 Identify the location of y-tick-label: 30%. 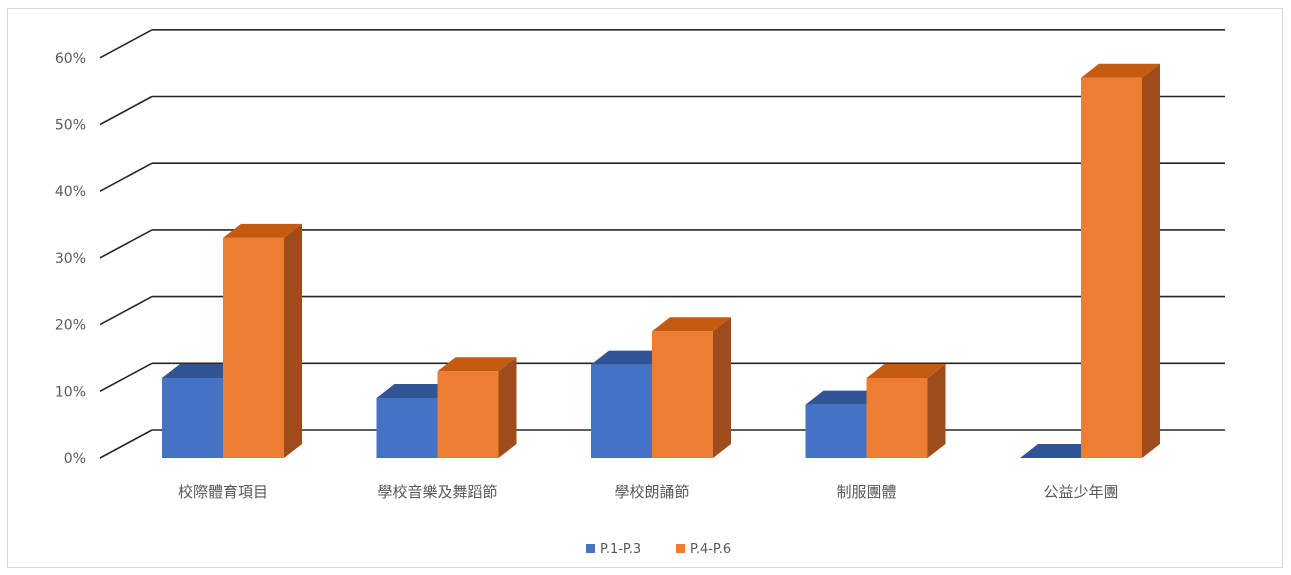
(70, 259).